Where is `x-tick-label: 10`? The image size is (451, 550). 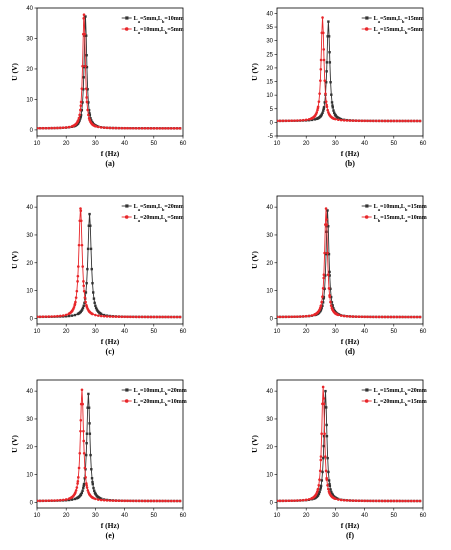 x-tick-label: 10 is located at coordinates (277, 144).